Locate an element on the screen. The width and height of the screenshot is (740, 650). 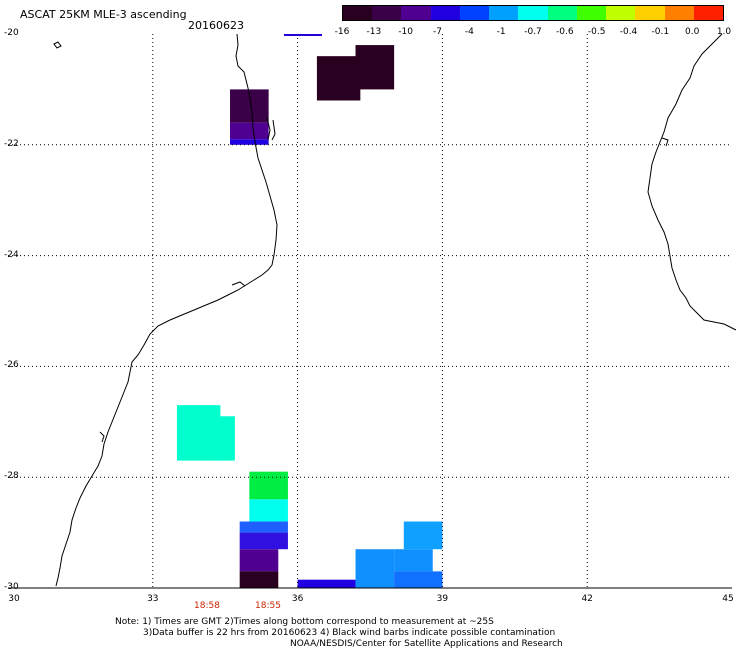
madagascar-inlet is located at coordinates (665, 142).